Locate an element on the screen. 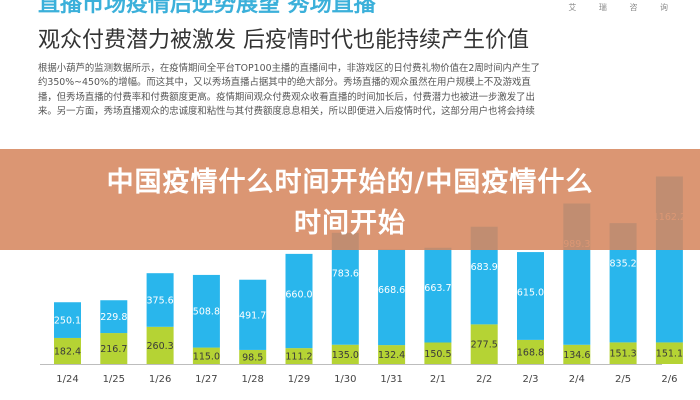 The image size is (700, 400). bar-bottom-value-label: 111.2 is located at coordinates (298, 357).